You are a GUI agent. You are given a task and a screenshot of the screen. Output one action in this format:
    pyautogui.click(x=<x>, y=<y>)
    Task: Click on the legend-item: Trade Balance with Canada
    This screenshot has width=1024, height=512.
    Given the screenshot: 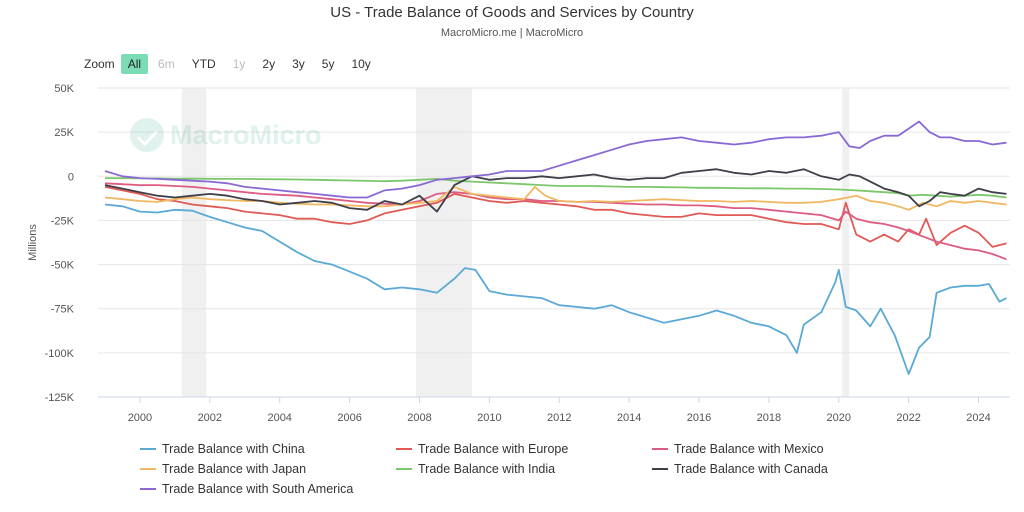 What is the action you would take?
    pyautogui.click(x=740, y=469)
    